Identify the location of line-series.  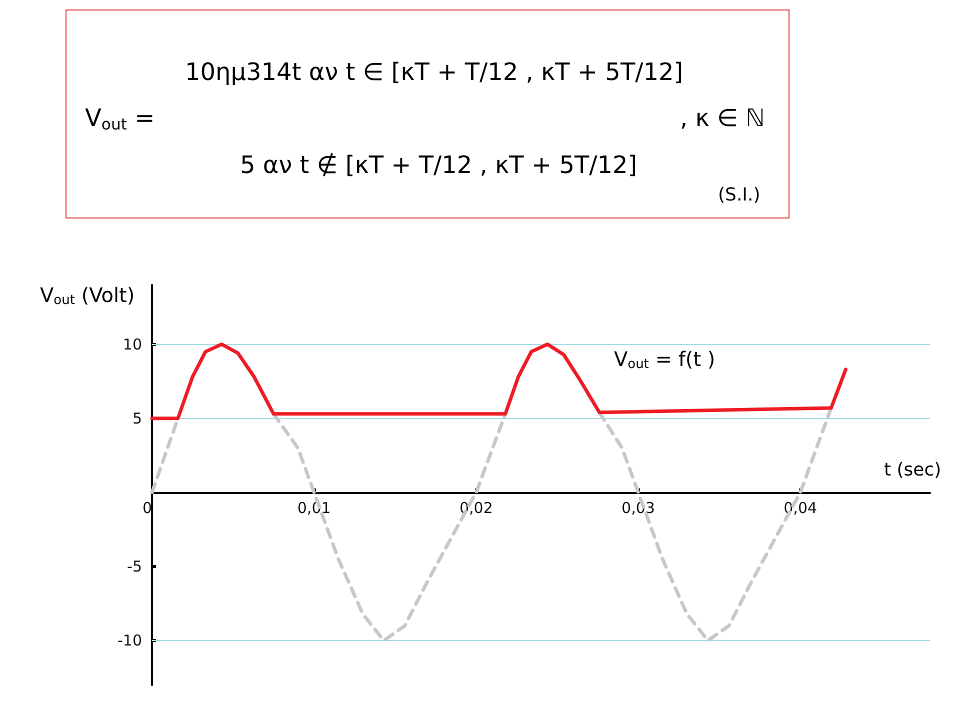
(499, 381).